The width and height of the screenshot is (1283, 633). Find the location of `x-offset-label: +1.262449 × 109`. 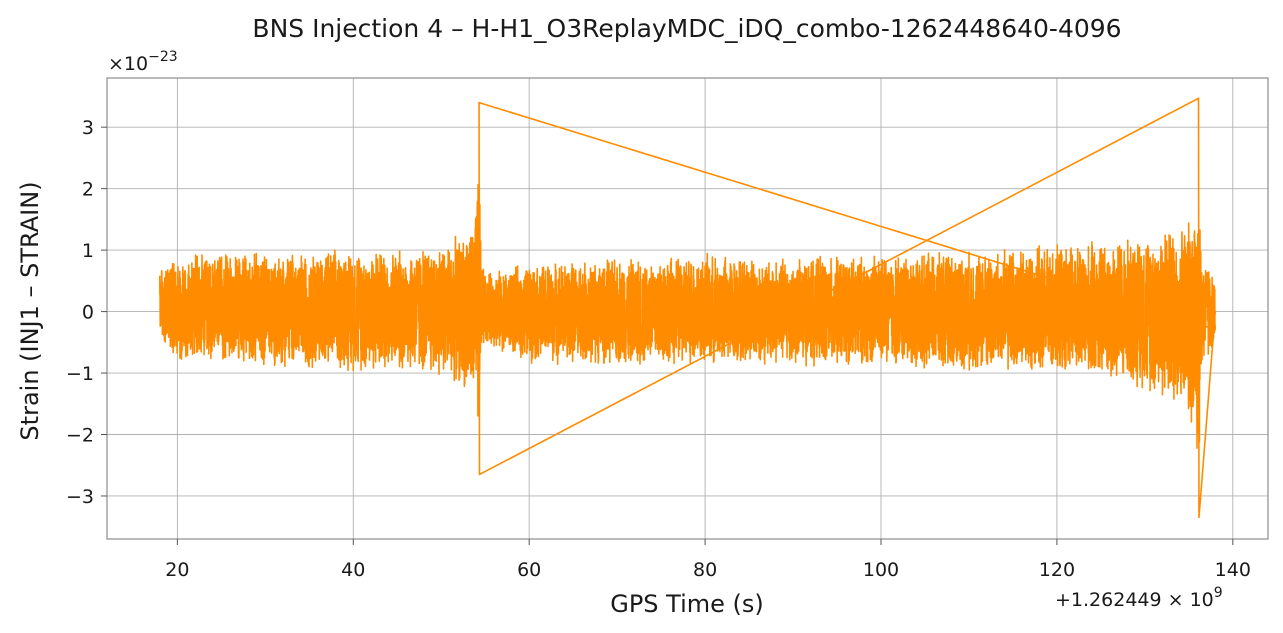

x-offset-label: +1.262449 × 109 is located at coordinates (1139, 598).